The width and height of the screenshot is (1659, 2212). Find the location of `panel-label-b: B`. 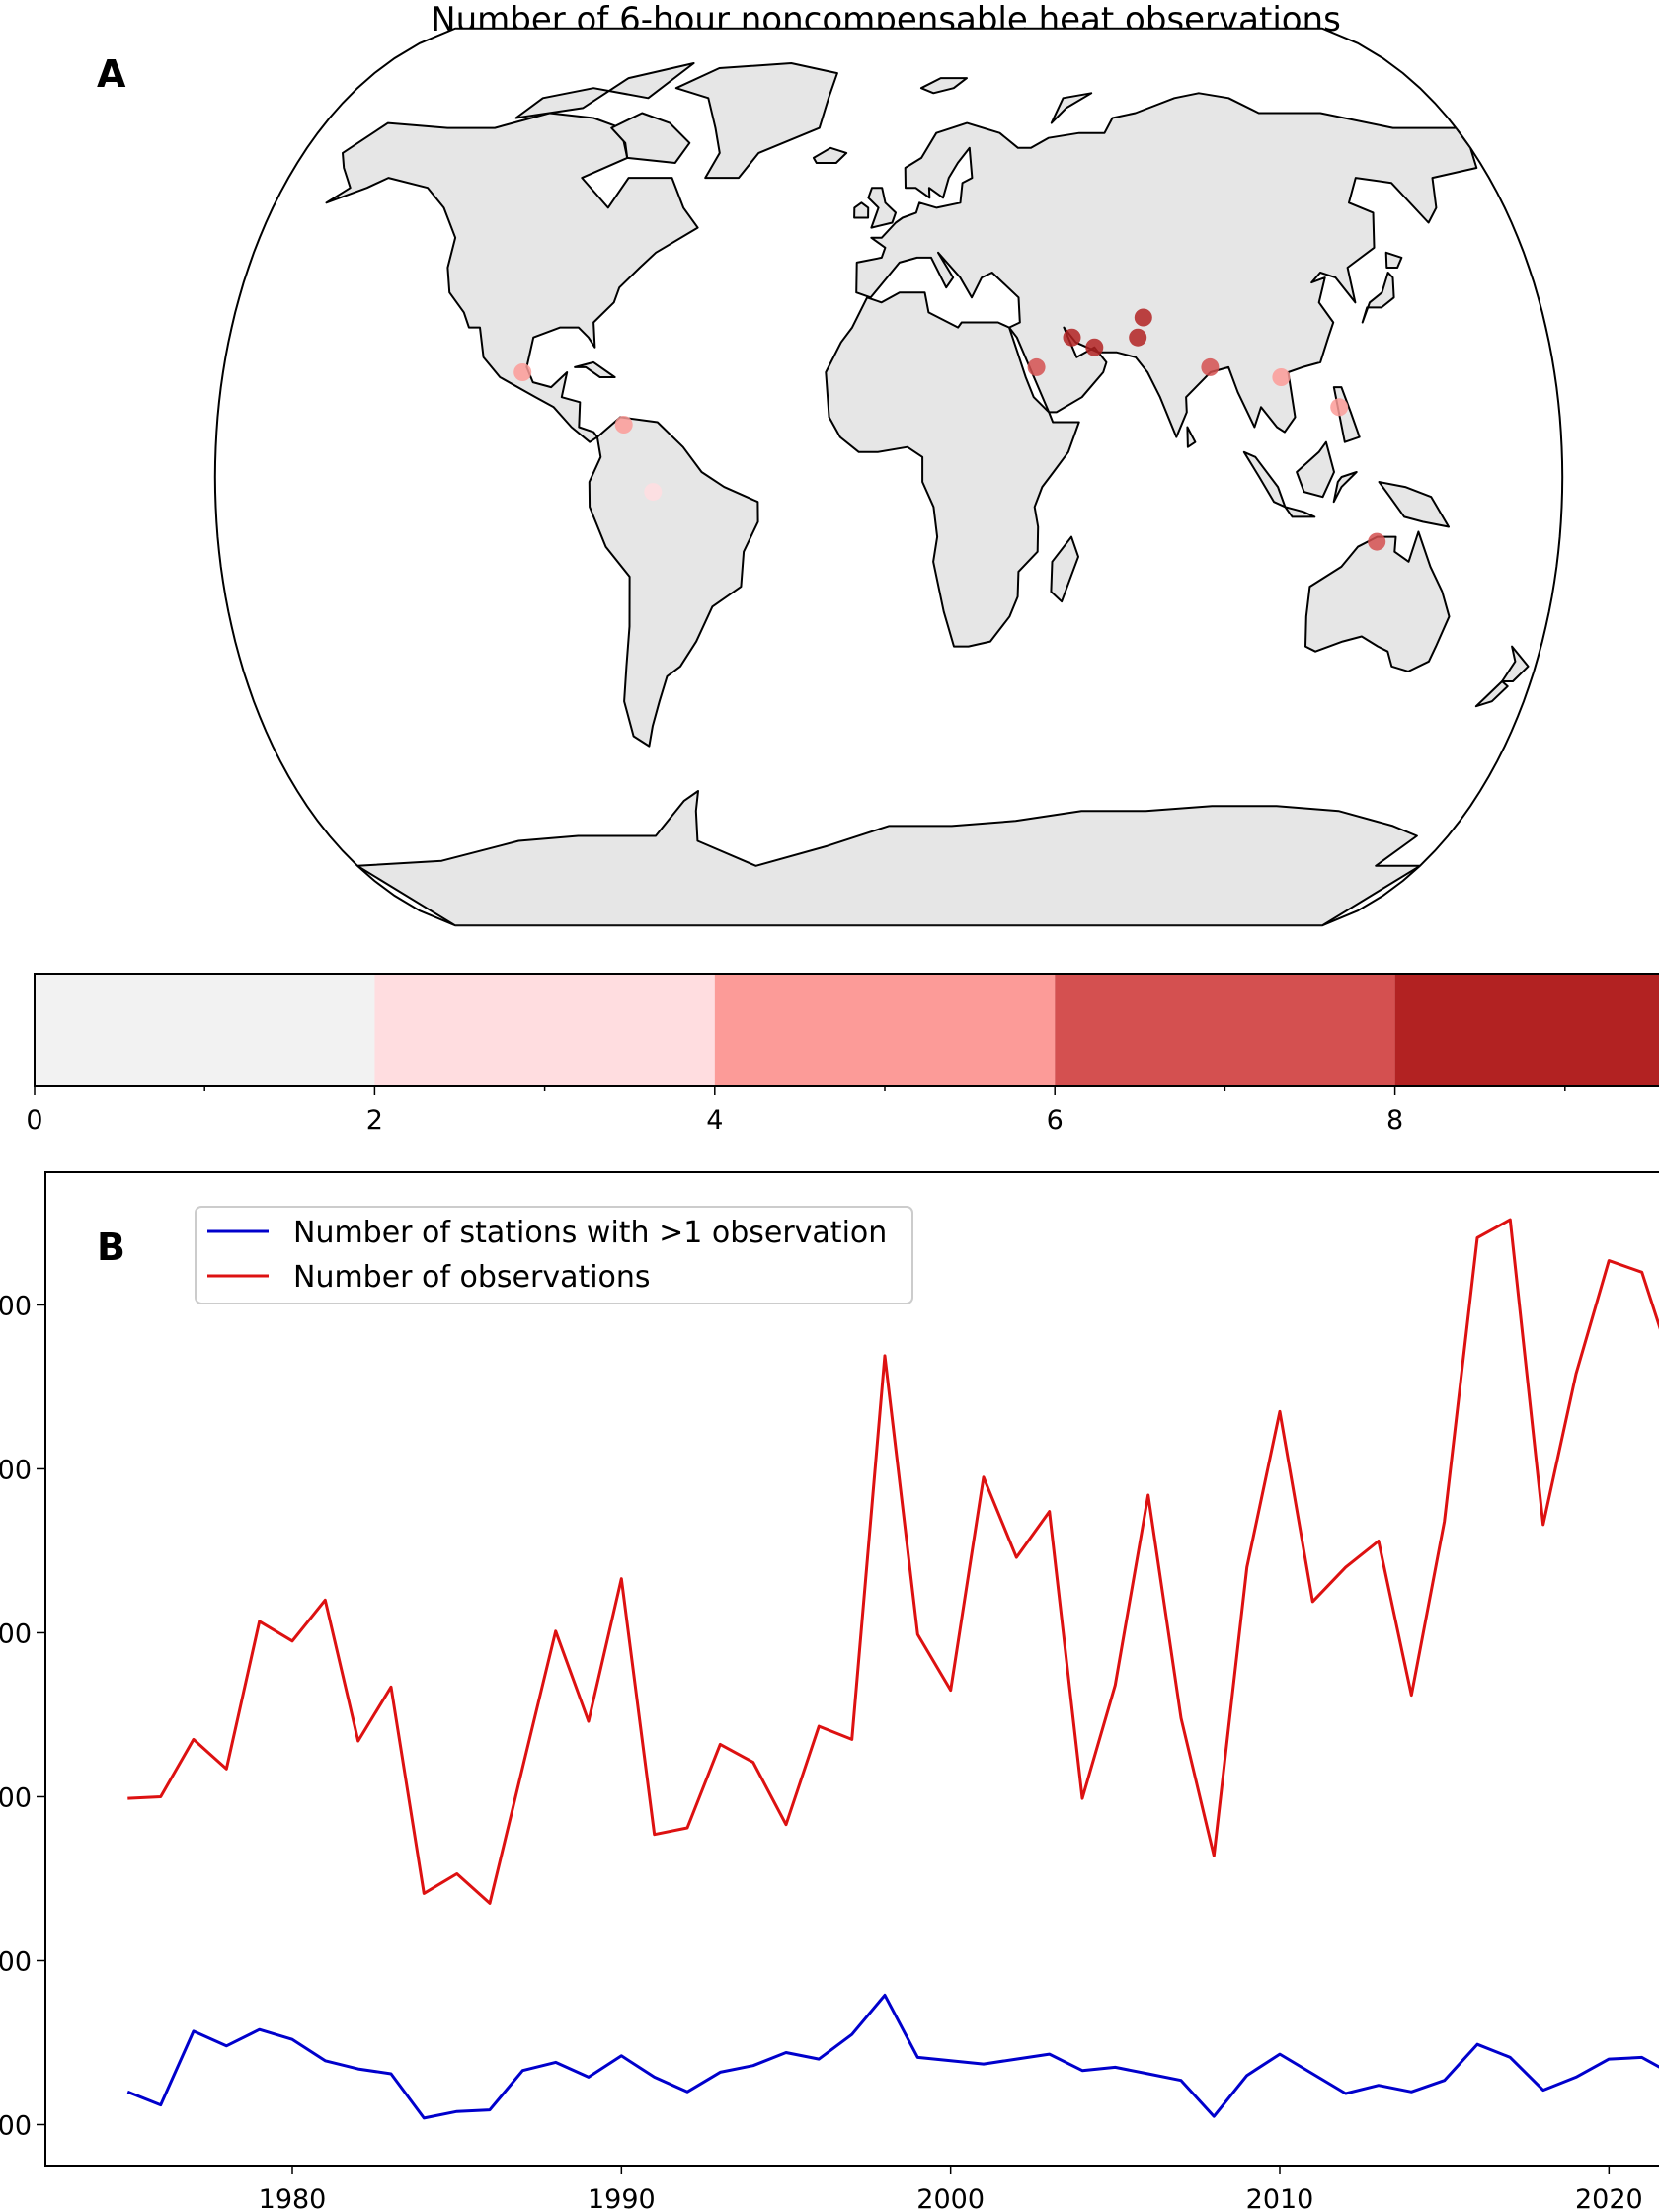

panel-label-b: B is located at coordinates (111, 1247).